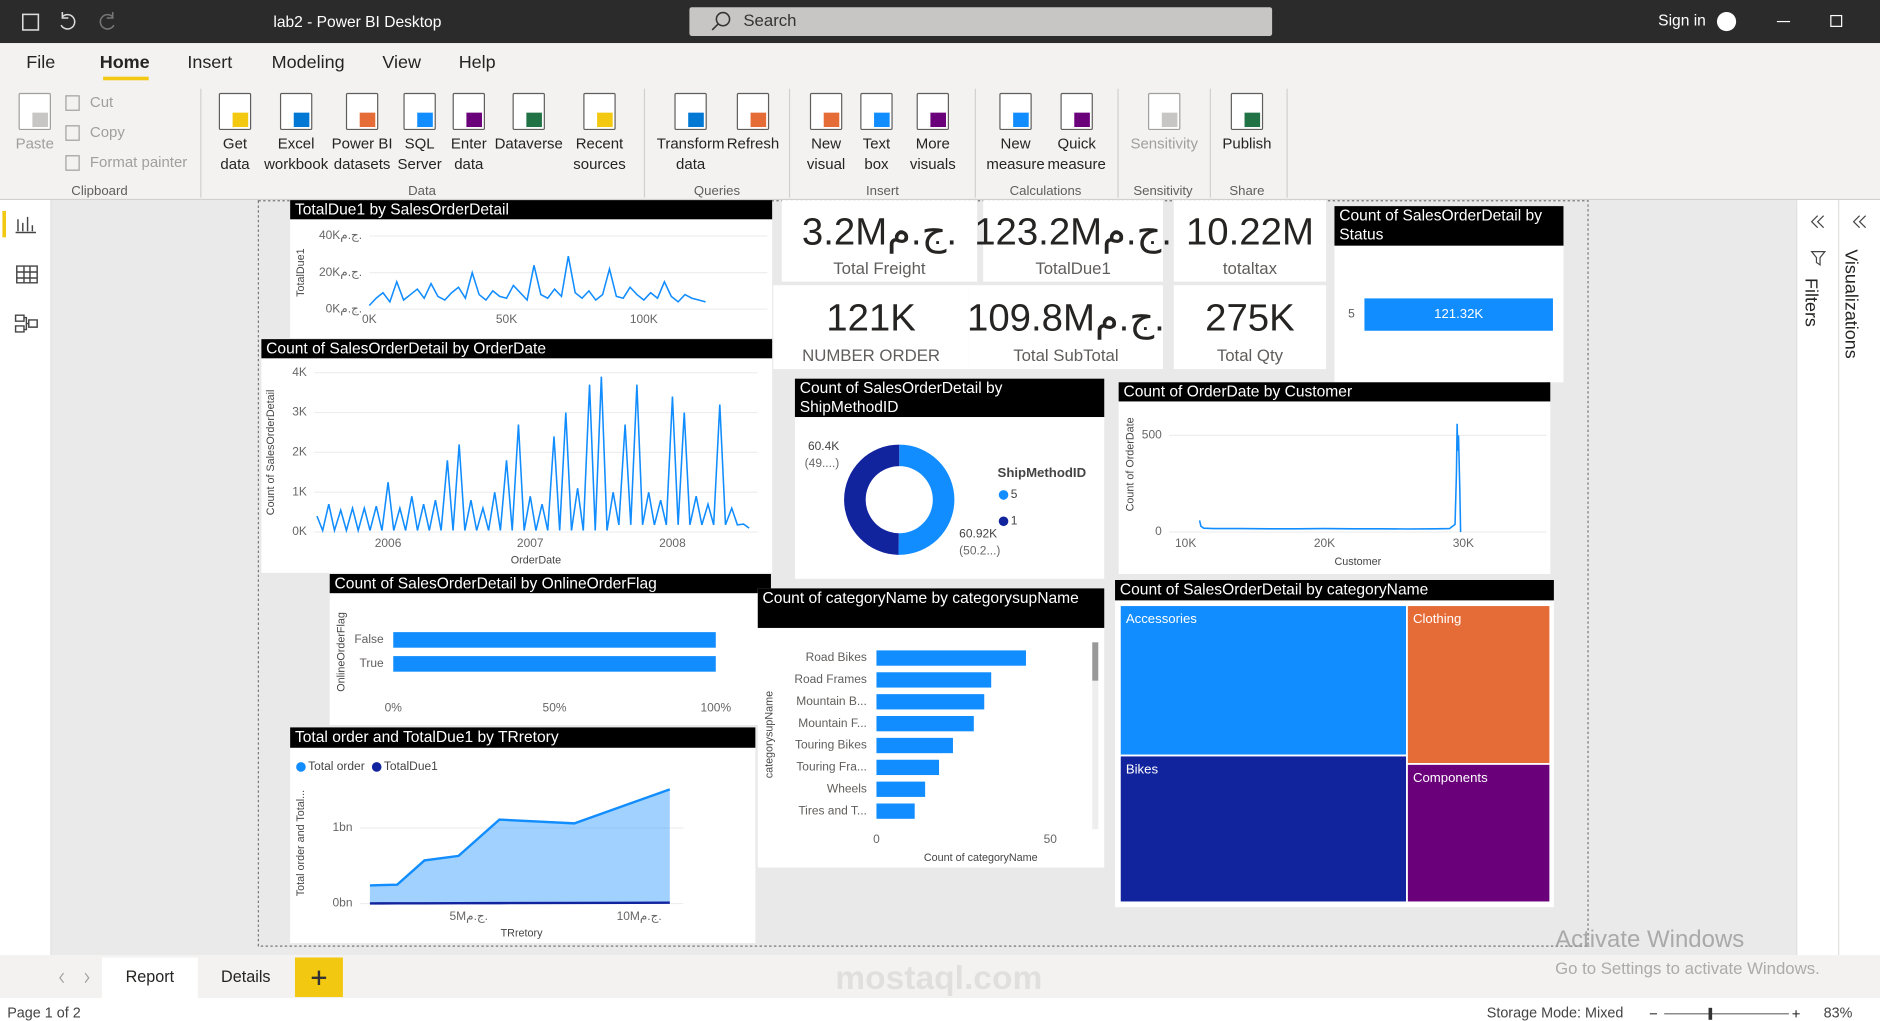 The width and height of the screenshot is (1880, 1021). What do you see at coordinates (1250, 268) in the screenshot?
I see `card-label: totaltax` at bounding box center [1250, 268].